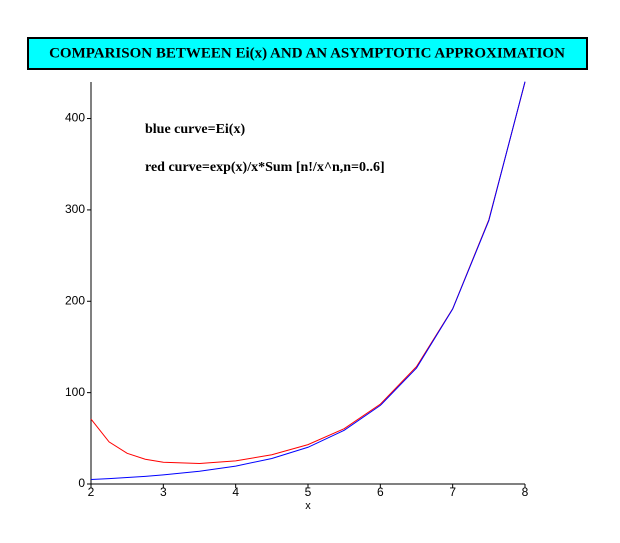 The image size is (620, 543). I want to click on x-tick-label: 6, so click(380, 492).